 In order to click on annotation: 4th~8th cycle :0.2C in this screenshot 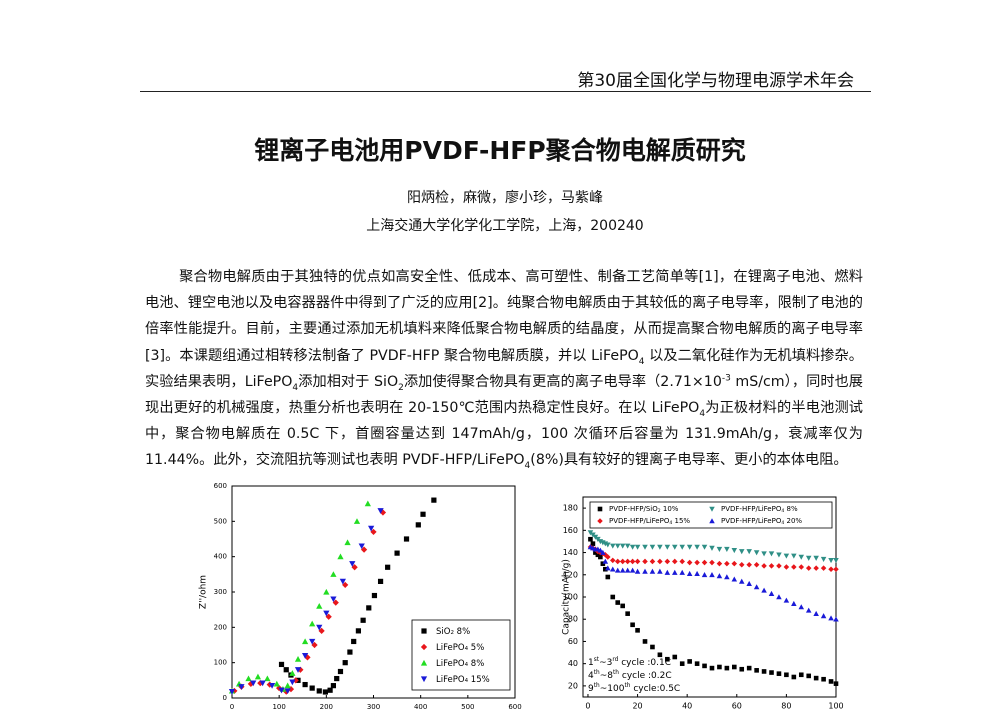, I will do `click(630, 675)`.